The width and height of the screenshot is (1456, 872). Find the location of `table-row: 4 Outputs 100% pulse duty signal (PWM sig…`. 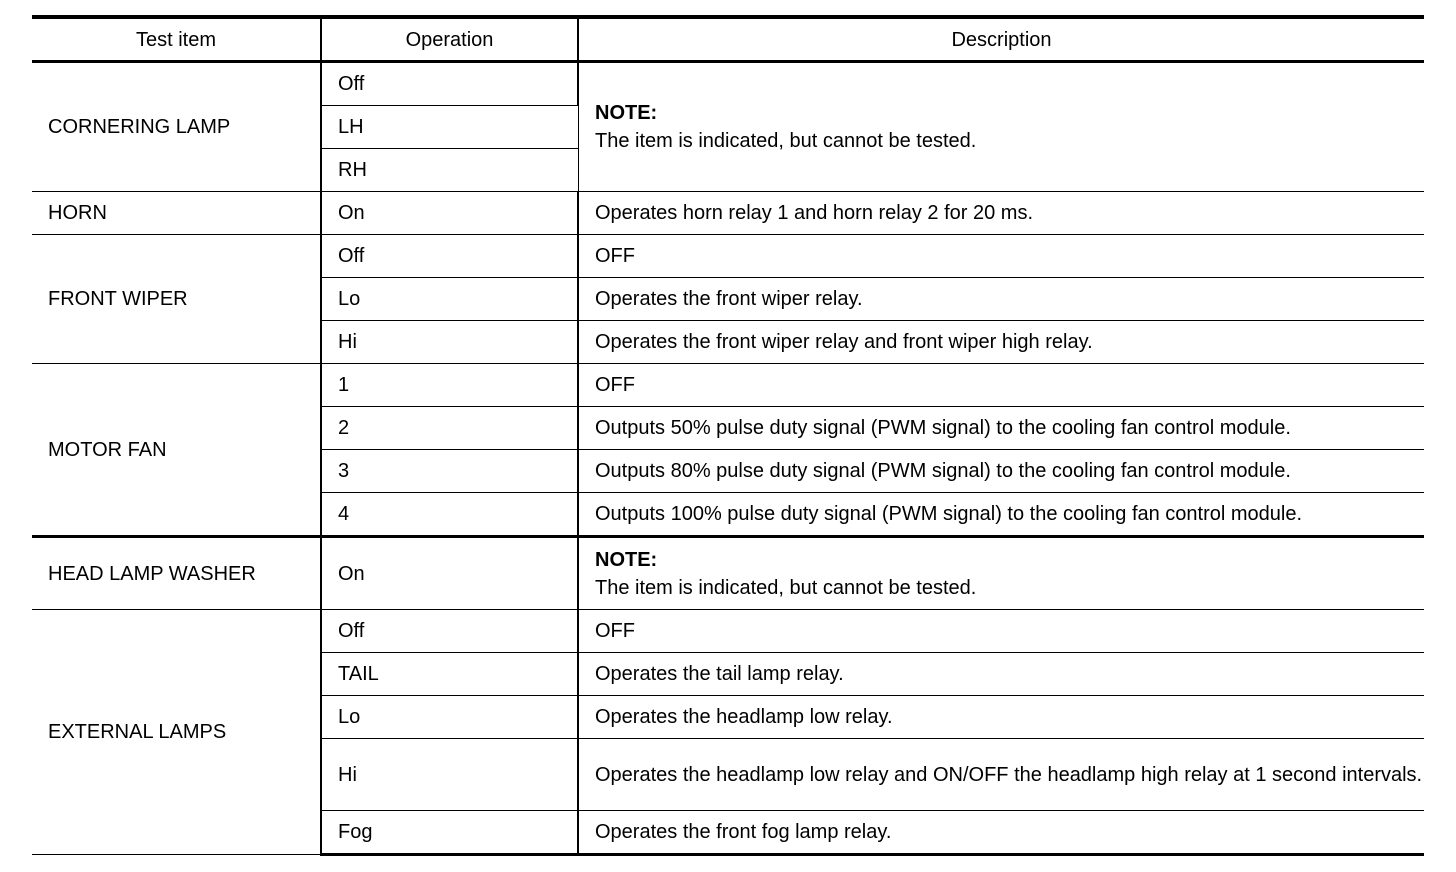

table-row: 4 Outputs 100% pulse duty signal (PWM sig… is located at coordinates (728, 515).